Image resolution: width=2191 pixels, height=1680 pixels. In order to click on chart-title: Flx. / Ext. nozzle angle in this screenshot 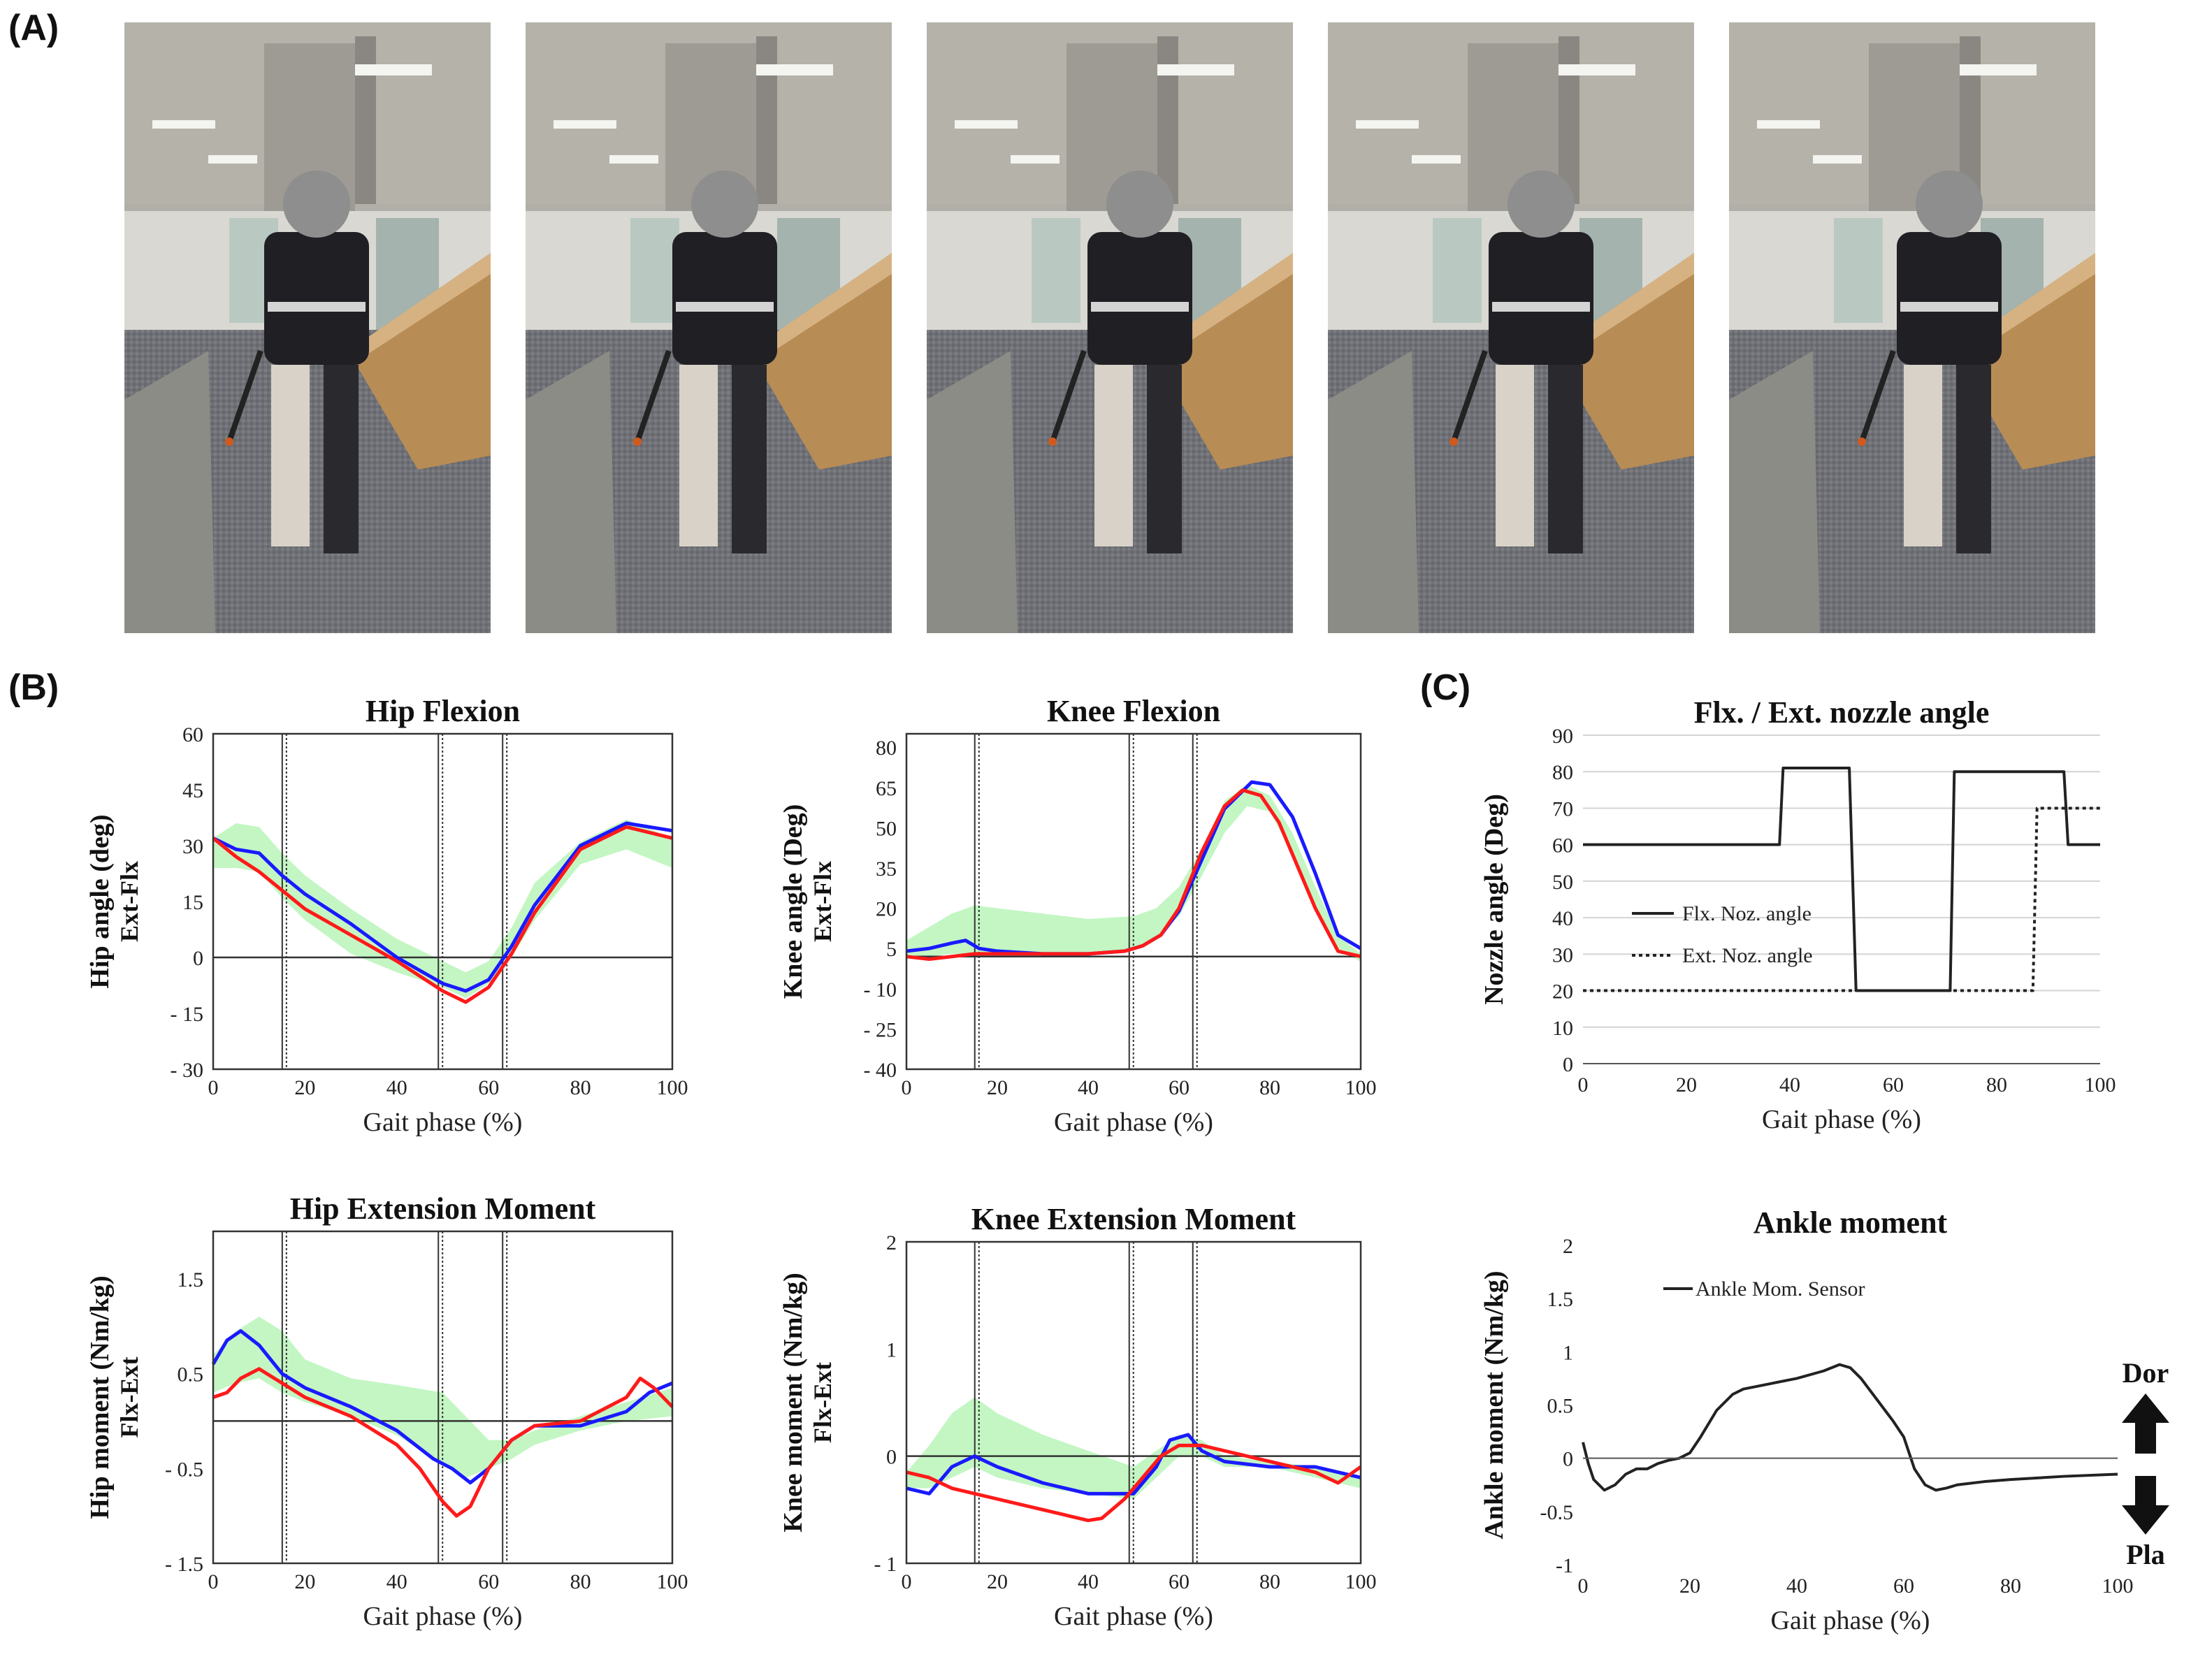, I will do `click(1842, 713)`.